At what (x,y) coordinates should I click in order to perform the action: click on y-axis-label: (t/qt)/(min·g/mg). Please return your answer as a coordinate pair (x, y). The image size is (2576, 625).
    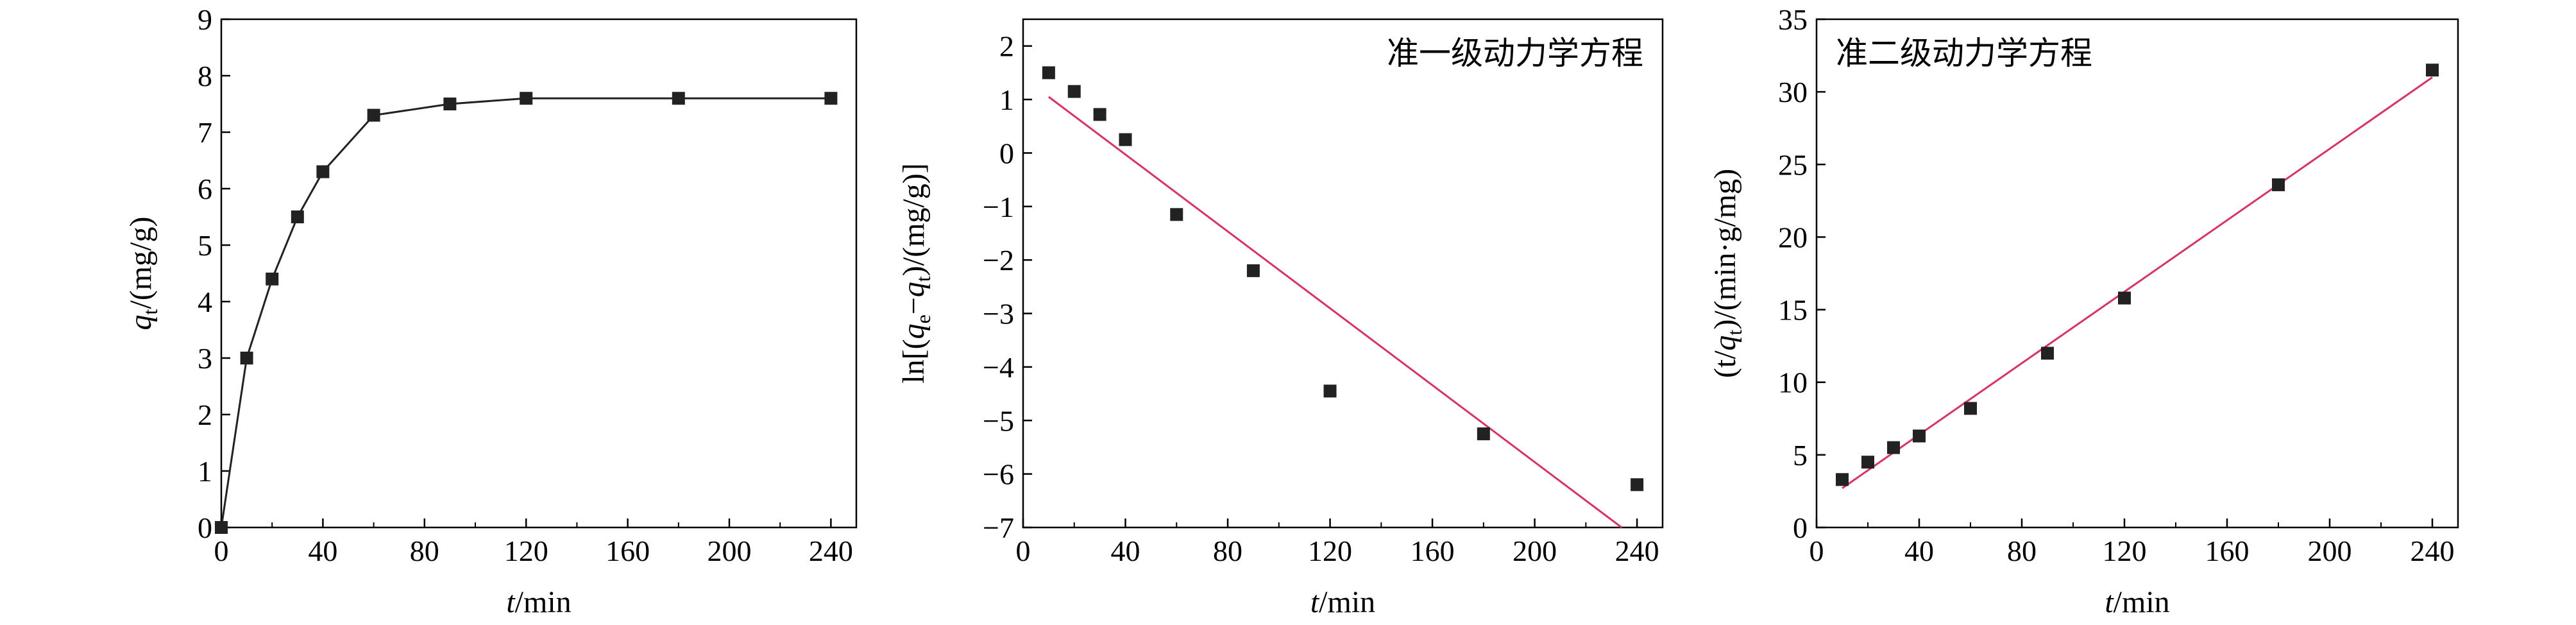
    Looking at the image, I should click on (1727, 273).